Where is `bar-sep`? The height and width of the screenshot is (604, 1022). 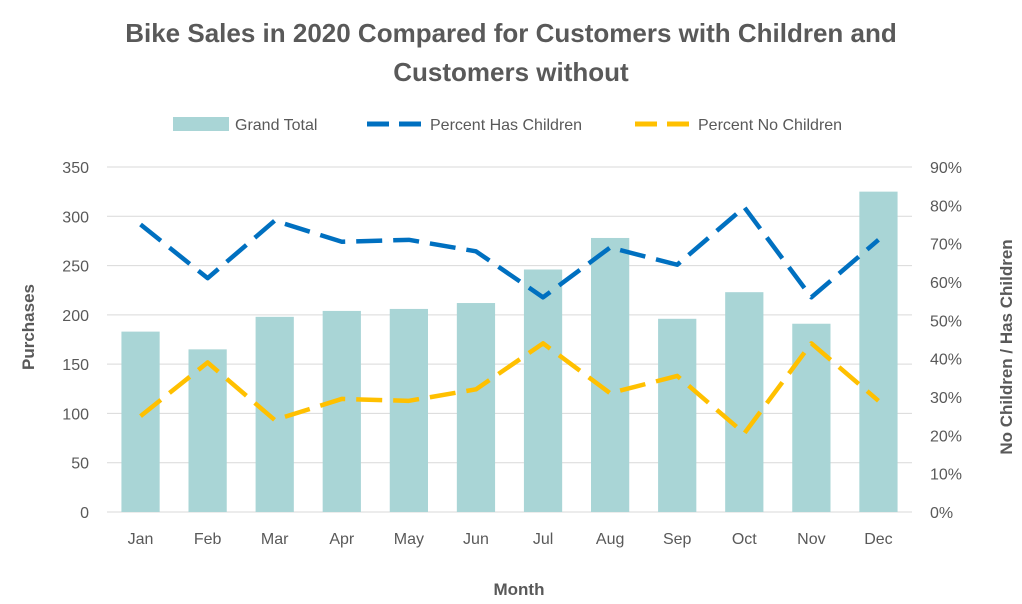
bar-sep is located at coordinates (677, 415).